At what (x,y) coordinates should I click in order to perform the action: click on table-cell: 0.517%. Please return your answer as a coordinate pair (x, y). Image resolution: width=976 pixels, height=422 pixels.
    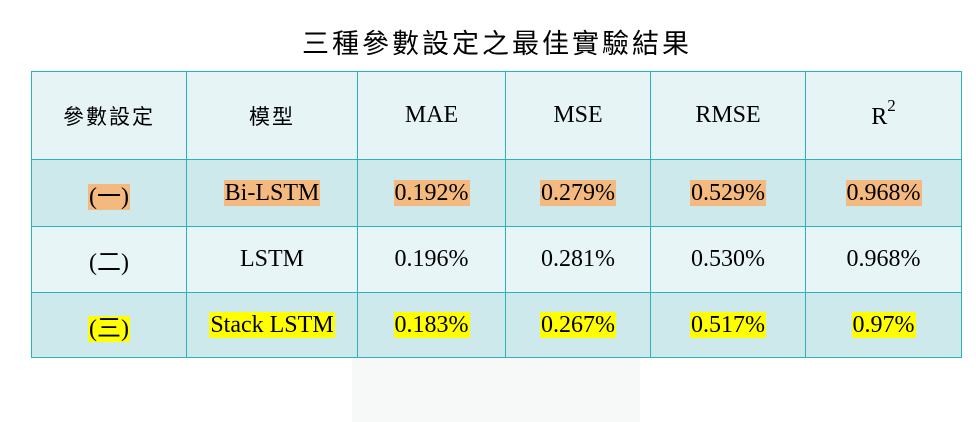
    Looking at the image, I should click on (728, 325).